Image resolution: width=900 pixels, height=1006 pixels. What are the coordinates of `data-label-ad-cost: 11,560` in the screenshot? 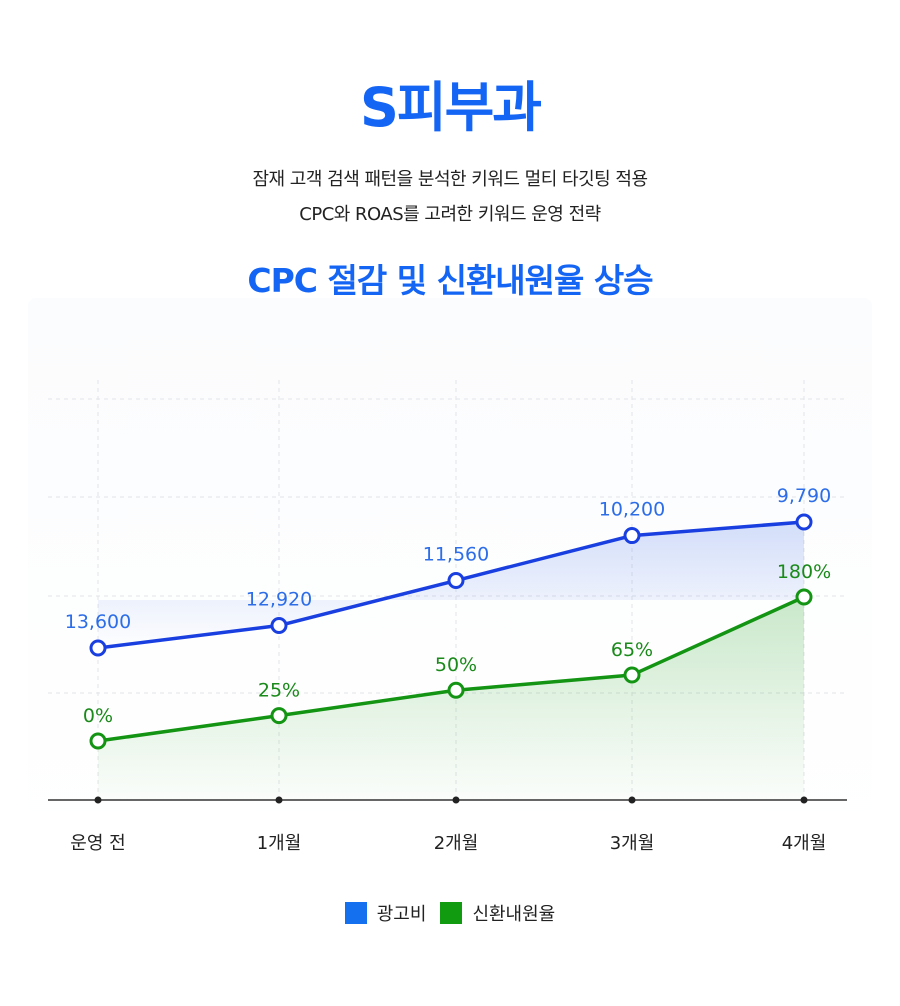 It's located at (456, 555).